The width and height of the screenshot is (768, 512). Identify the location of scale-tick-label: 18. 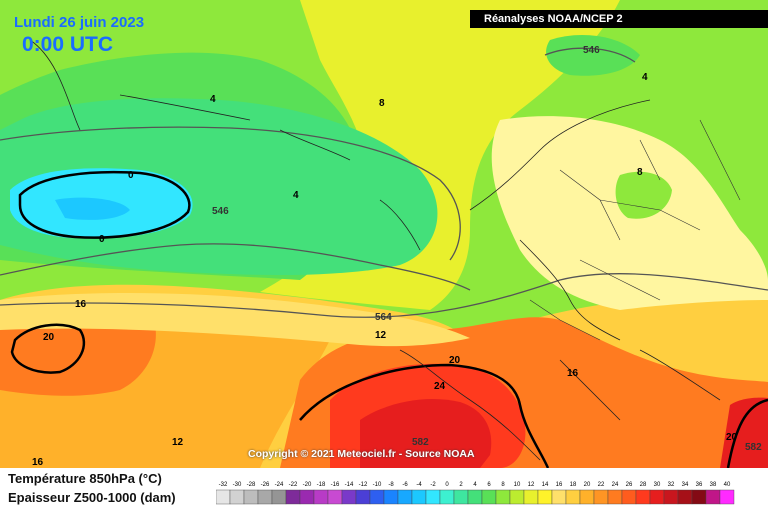
(573, 485).